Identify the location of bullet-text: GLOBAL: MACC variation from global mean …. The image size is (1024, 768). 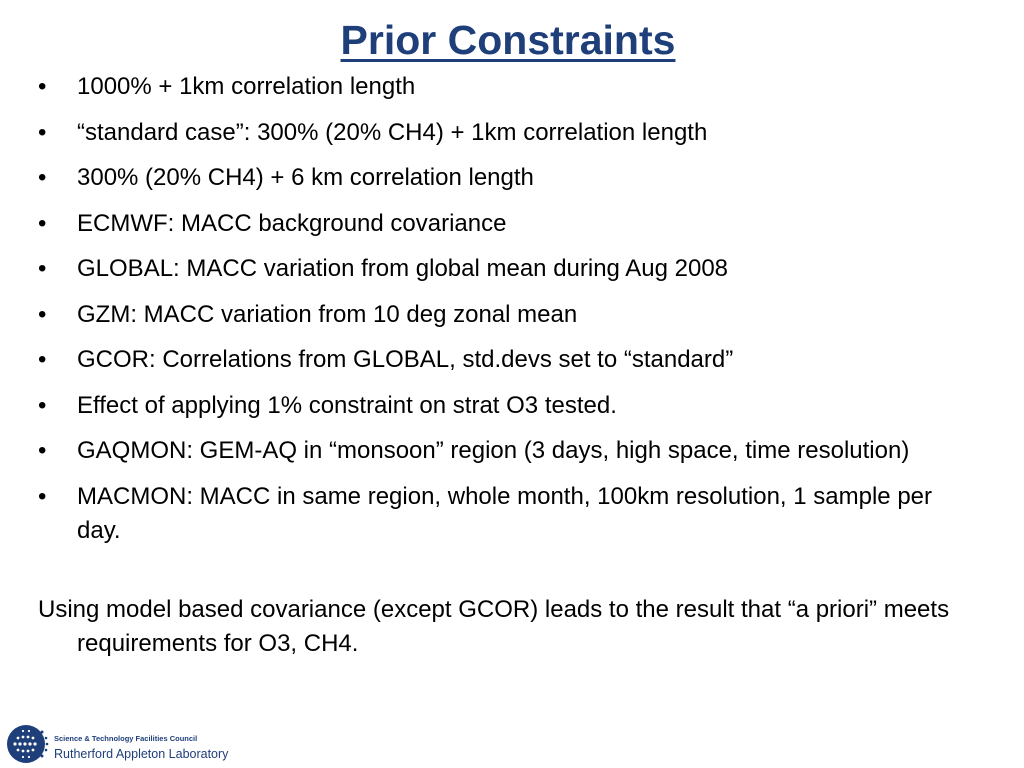
(402, 268).